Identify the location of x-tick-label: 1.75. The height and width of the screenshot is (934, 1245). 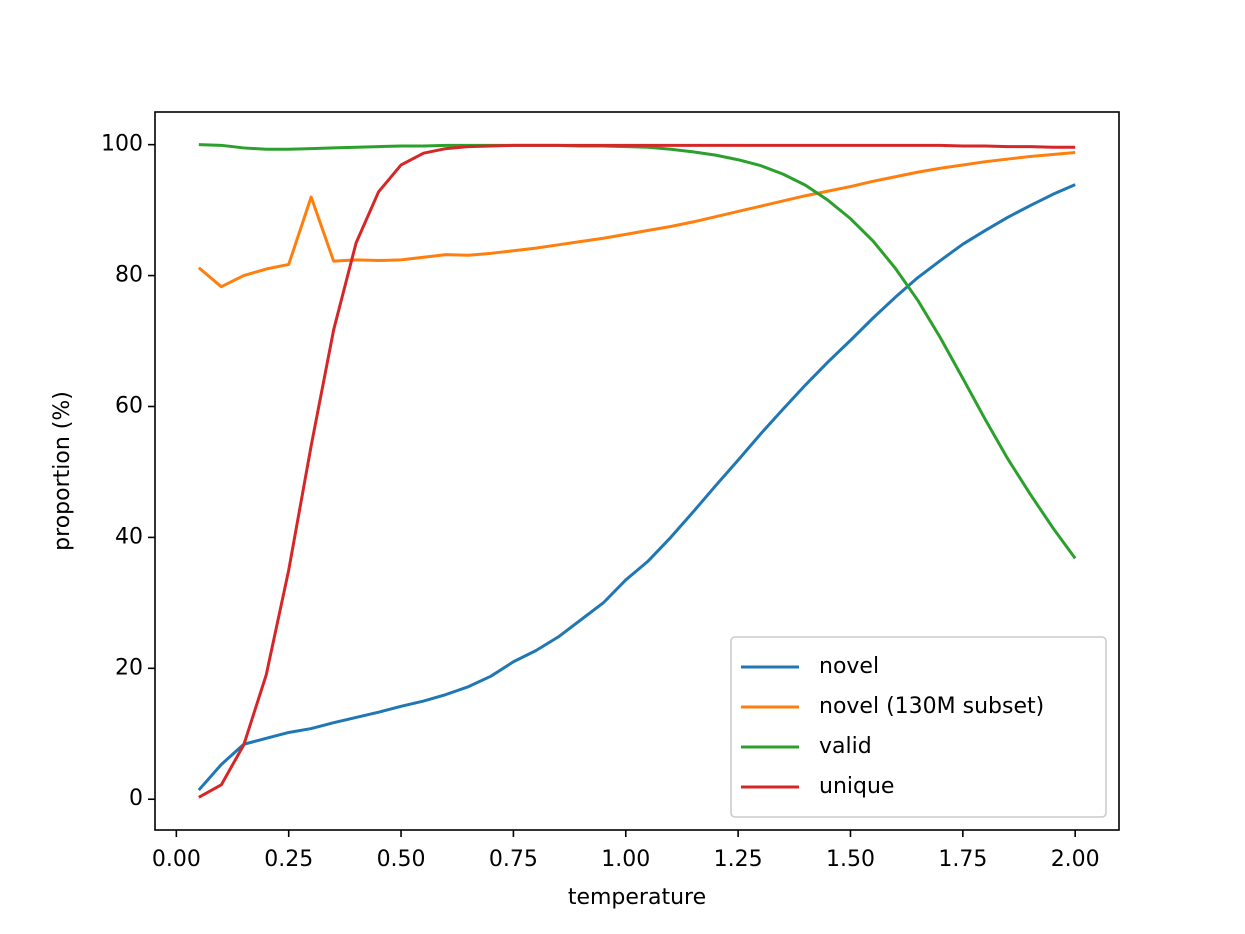
(962, 859).